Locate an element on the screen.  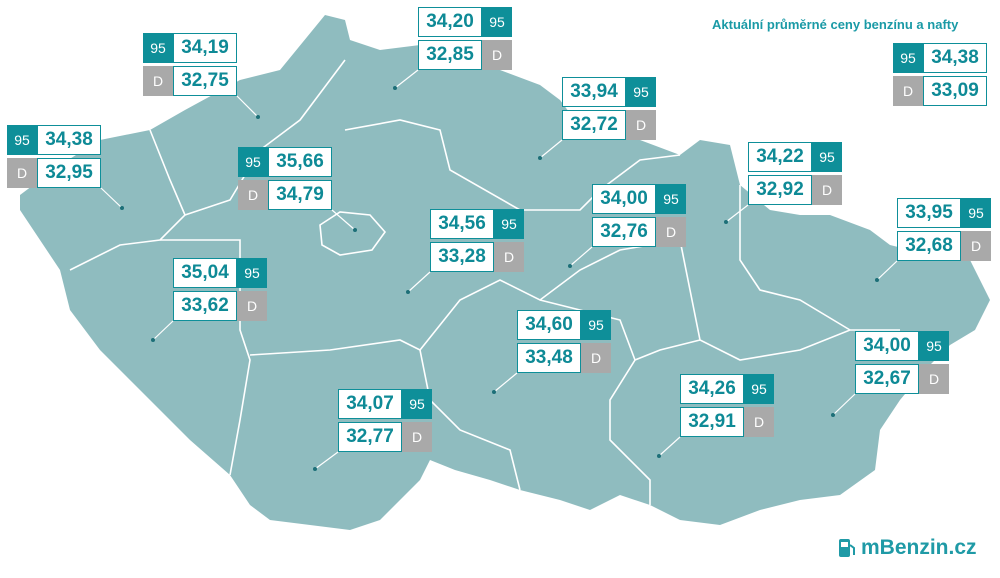
diesel-price: 32,67 is located at coordinates (887, 379).